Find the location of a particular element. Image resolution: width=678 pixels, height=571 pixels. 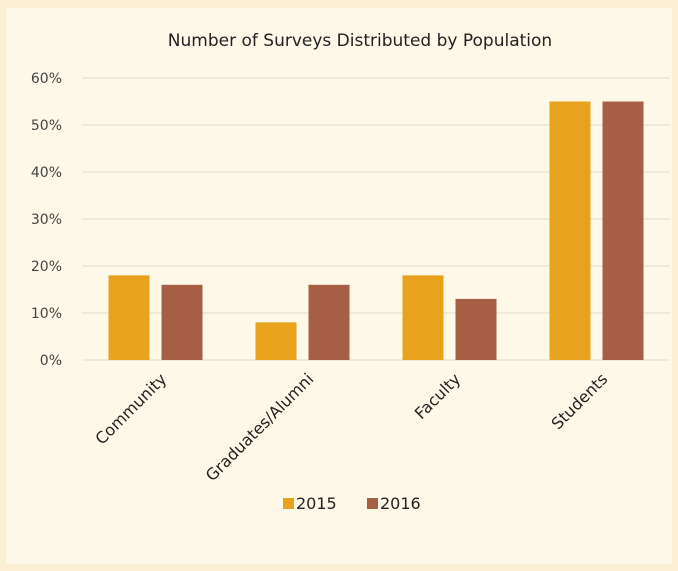

y-tick-label: 60% is located at coordinates (46, 79).